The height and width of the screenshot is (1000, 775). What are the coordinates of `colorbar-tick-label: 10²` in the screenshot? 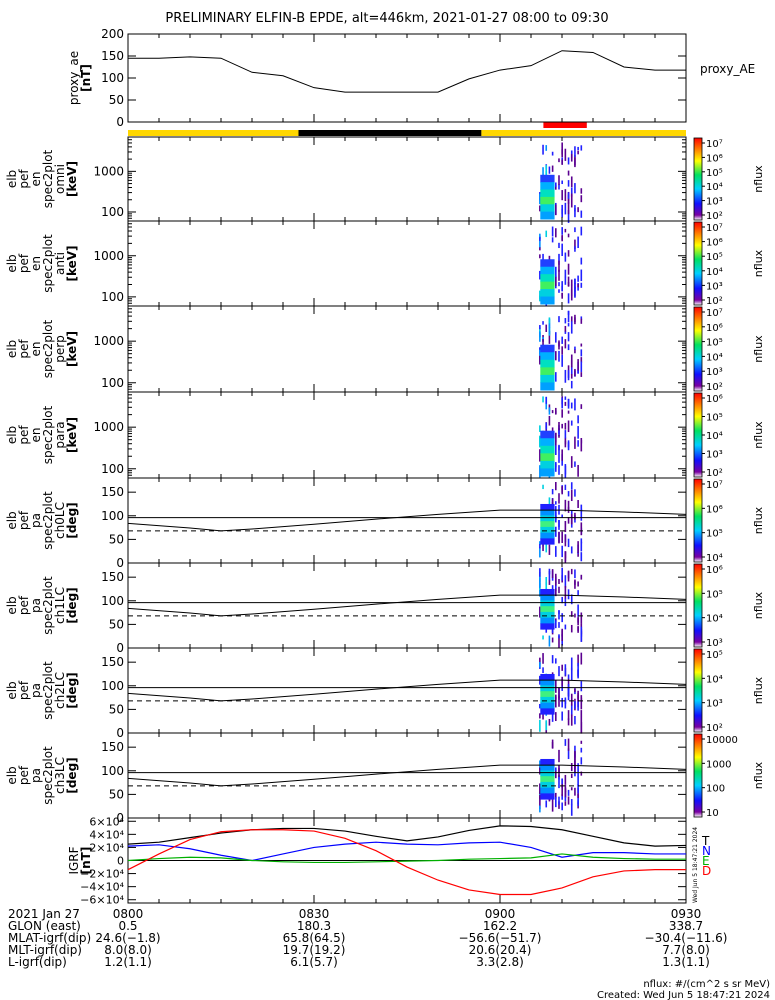 It's located at (714, 301).